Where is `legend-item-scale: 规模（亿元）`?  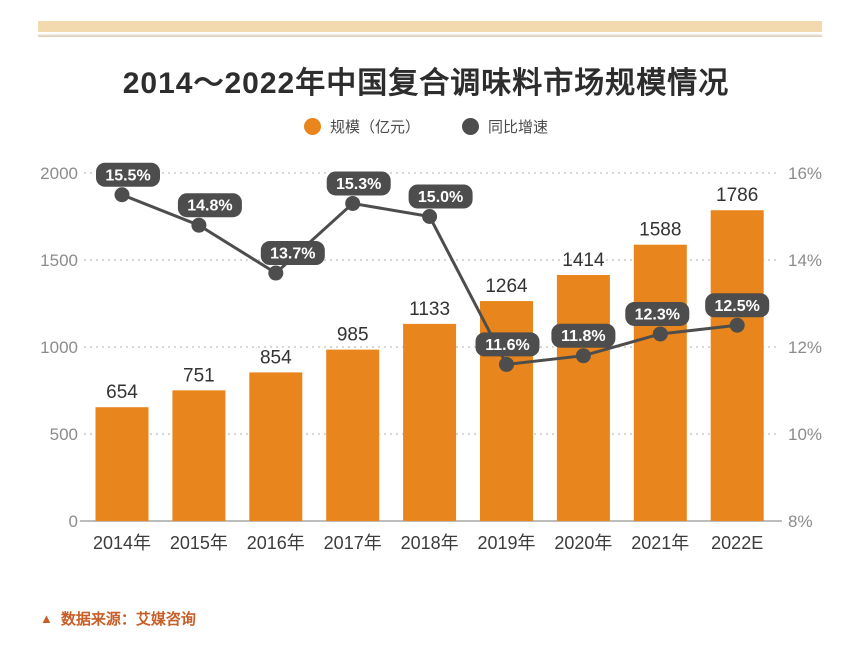
legend-item-scale: 规模（亿元） is located at coordinates (361, 126).